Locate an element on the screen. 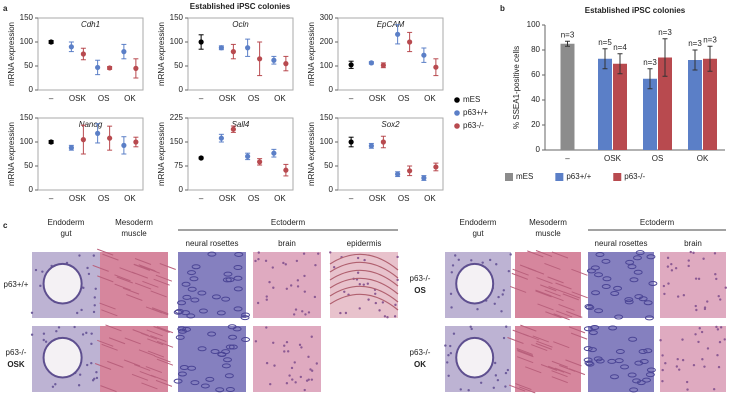 Image resolution: width=731 pixels, height=400 pixels. chart-title: EpCAM is located at coordinates (391, 24).